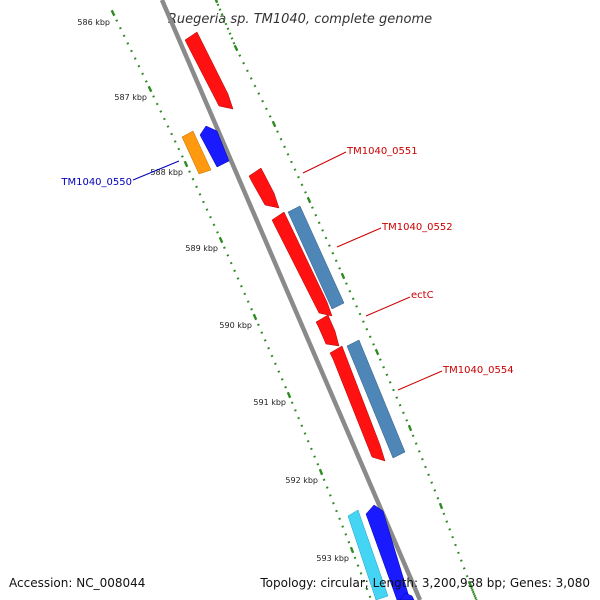 This screenshot has width=600, height=600. Describe the element at coordinates (422, 295) in the screenshot. I see `gene-label-ectc: ectC` at that location.